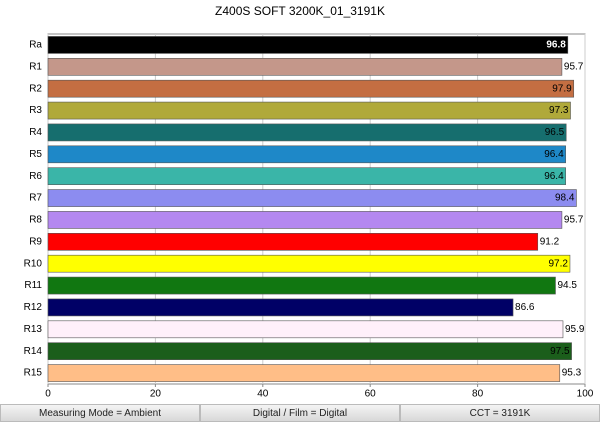  What do you see at coordinates (371, 394) in the screenshot?
I see `x-tick-label: 60` at bounding box center [371, 394].